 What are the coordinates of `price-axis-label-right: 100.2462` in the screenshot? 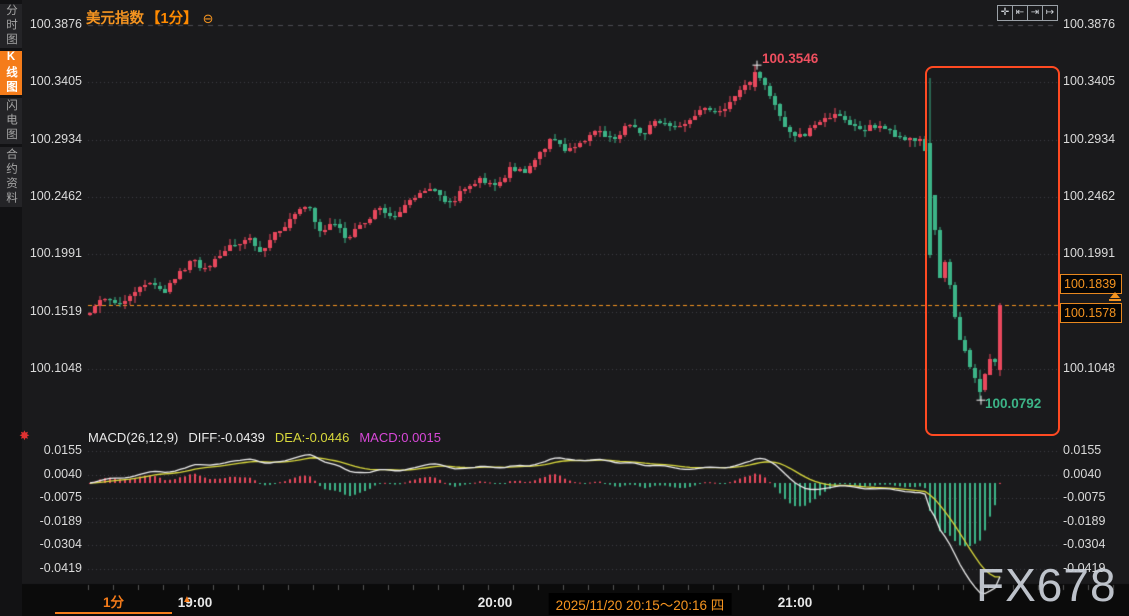 It's located at (1089, 196).